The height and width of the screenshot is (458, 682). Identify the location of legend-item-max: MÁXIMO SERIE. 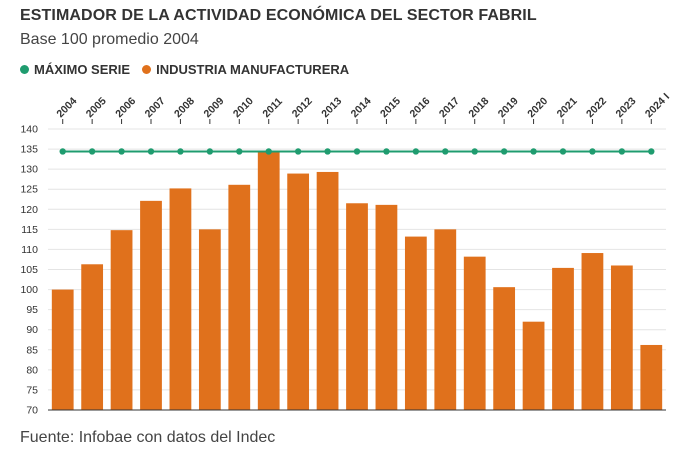
(75, 69).